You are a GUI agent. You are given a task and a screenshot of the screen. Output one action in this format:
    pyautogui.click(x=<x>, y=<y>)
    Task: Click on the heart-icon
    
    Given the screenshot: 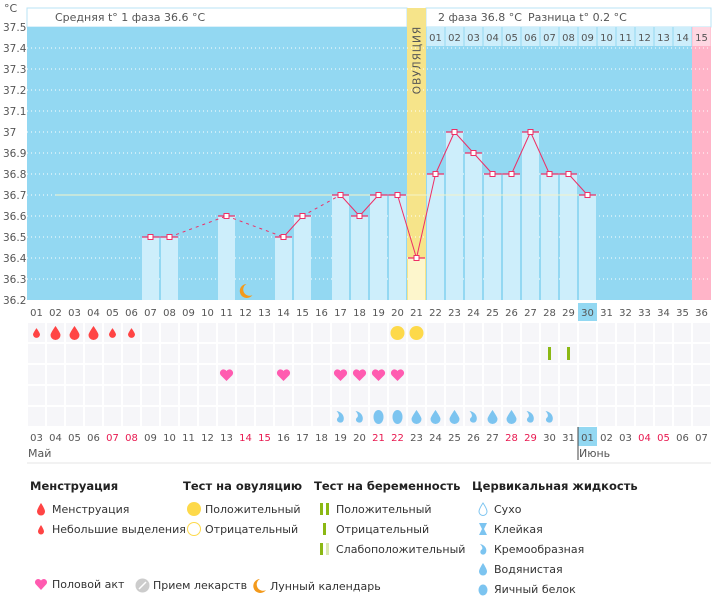 What is the action you would take?
    pyautogui.click(x=226, y=375)
    